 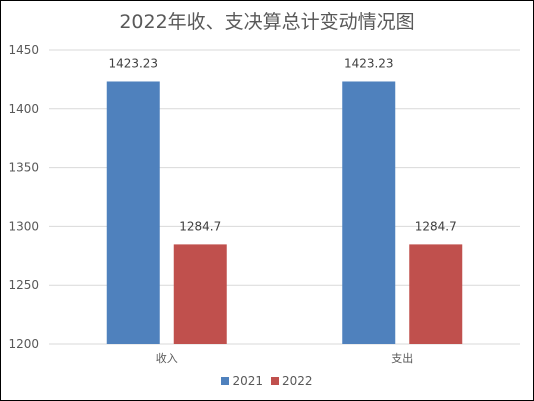 What do you see at coordinates (402, 358) in the screenshot?
I see `category-label-1: 支出` at bounding box center [402, 358].